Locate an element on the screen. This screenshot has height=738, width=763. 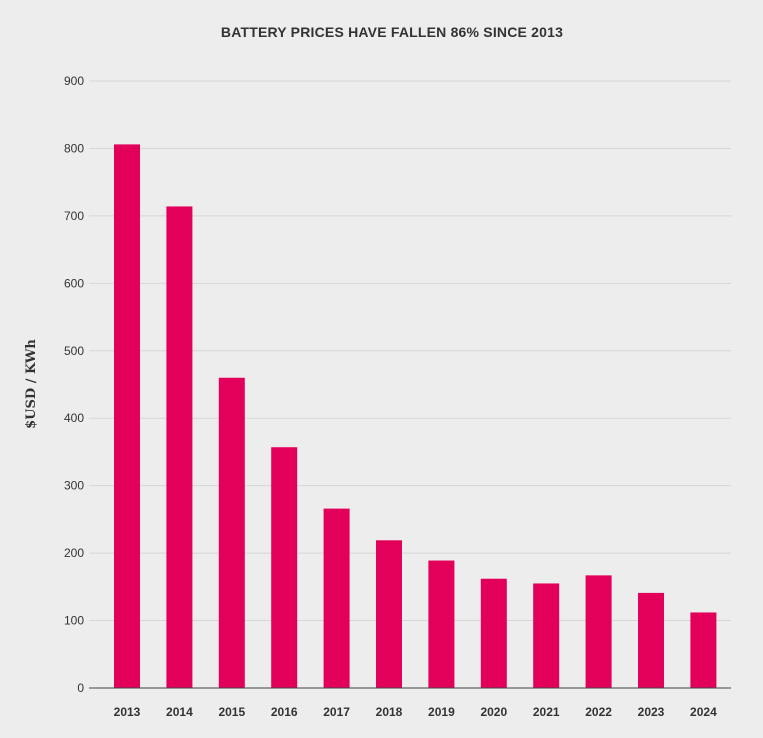
y-tick-label: 300 is located at coordinates (74, 486).